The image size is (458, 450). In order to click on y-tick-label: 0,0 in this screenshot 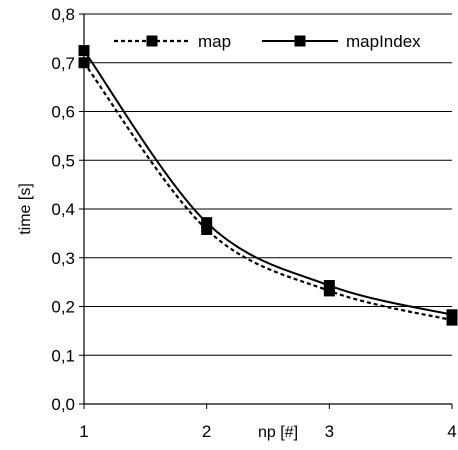, I will do `click(63, 404)`.